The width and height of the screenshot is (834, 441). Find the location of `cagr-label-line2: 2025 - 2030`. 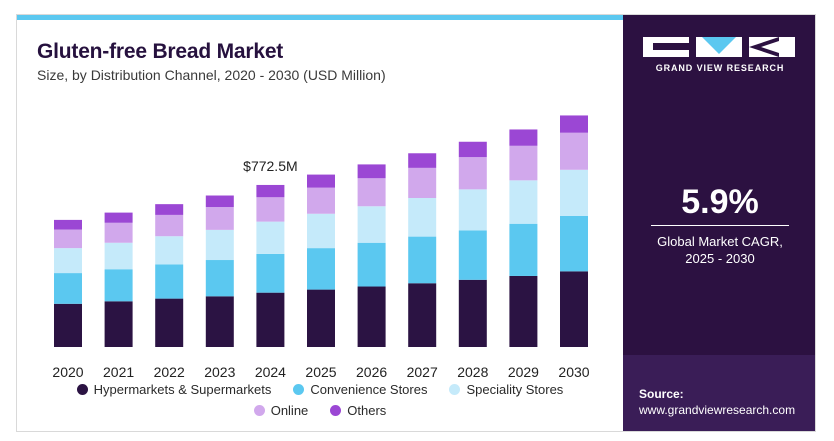

cagr-label-line2: 2025 - 2030 is located at coordinates (720, 258).